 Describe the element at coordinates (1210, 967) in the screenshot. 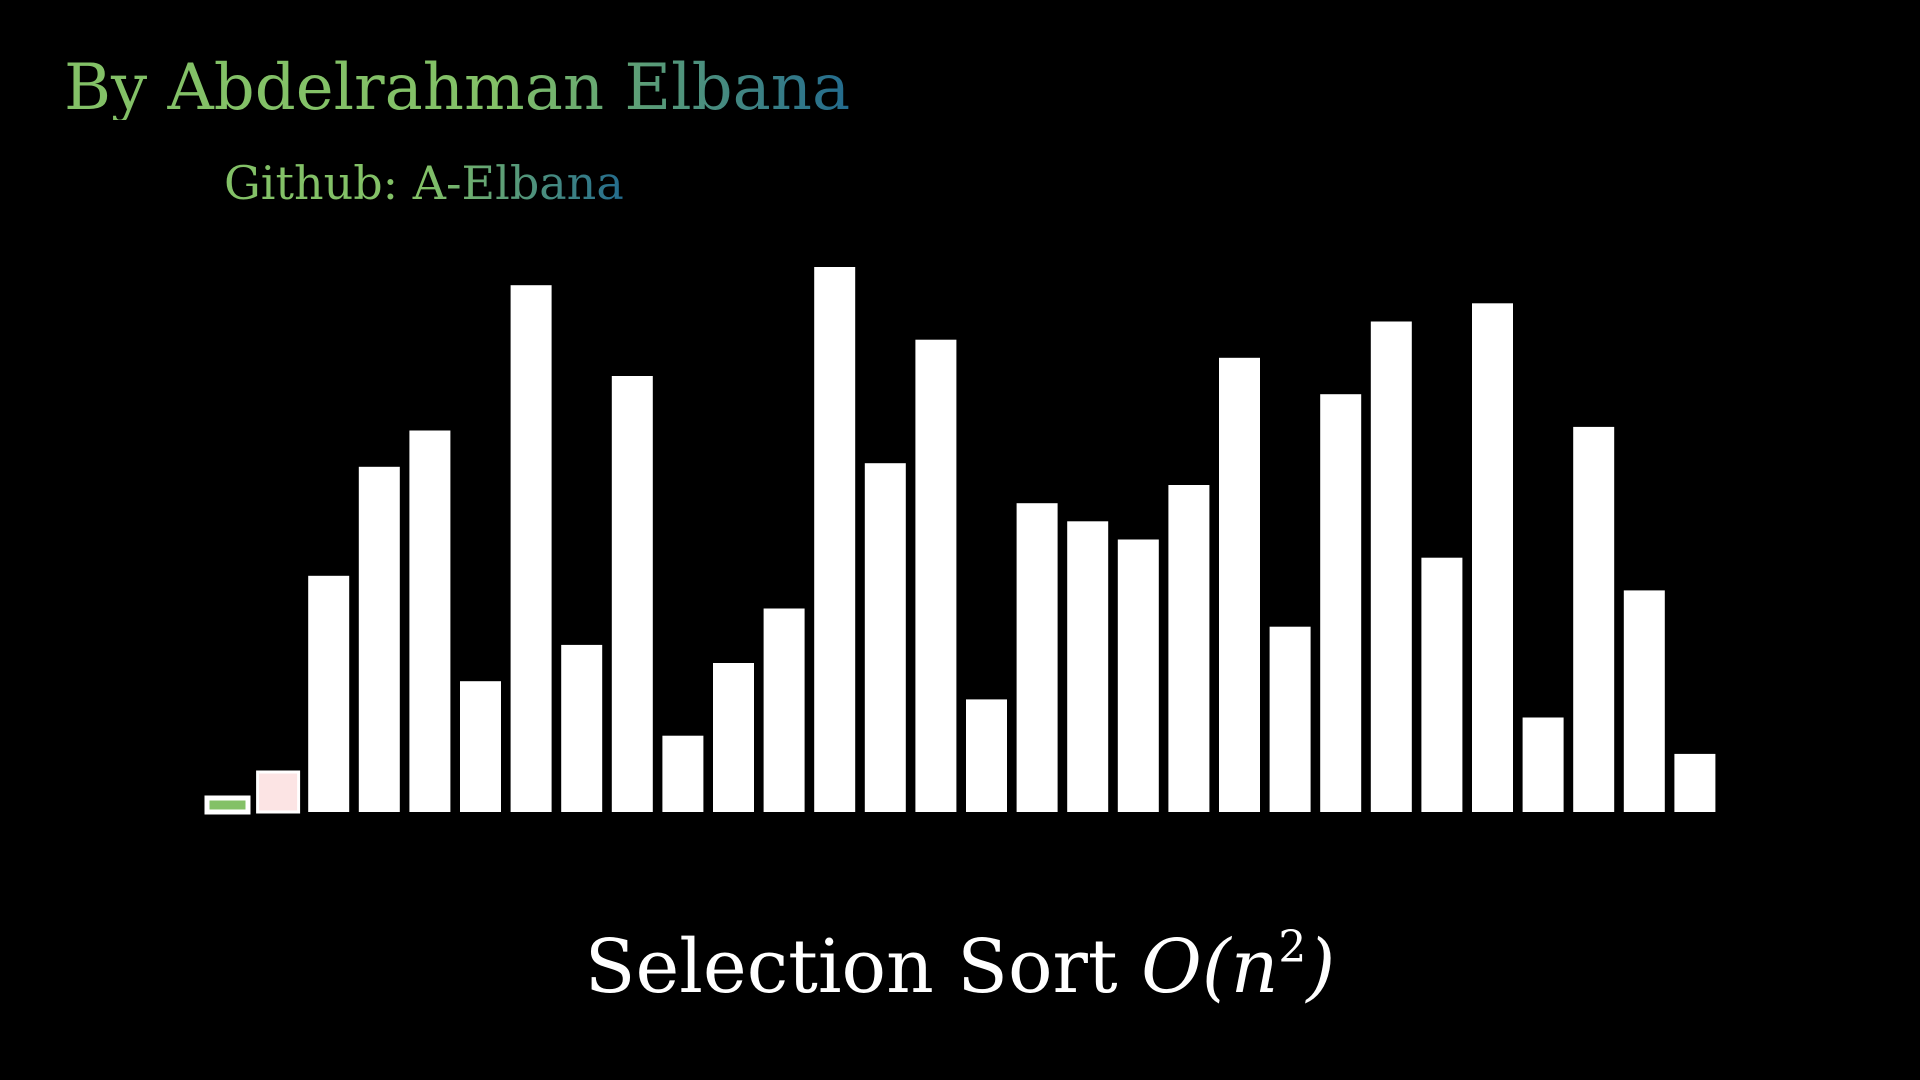

I see `complexity-open: O(n` at that location.